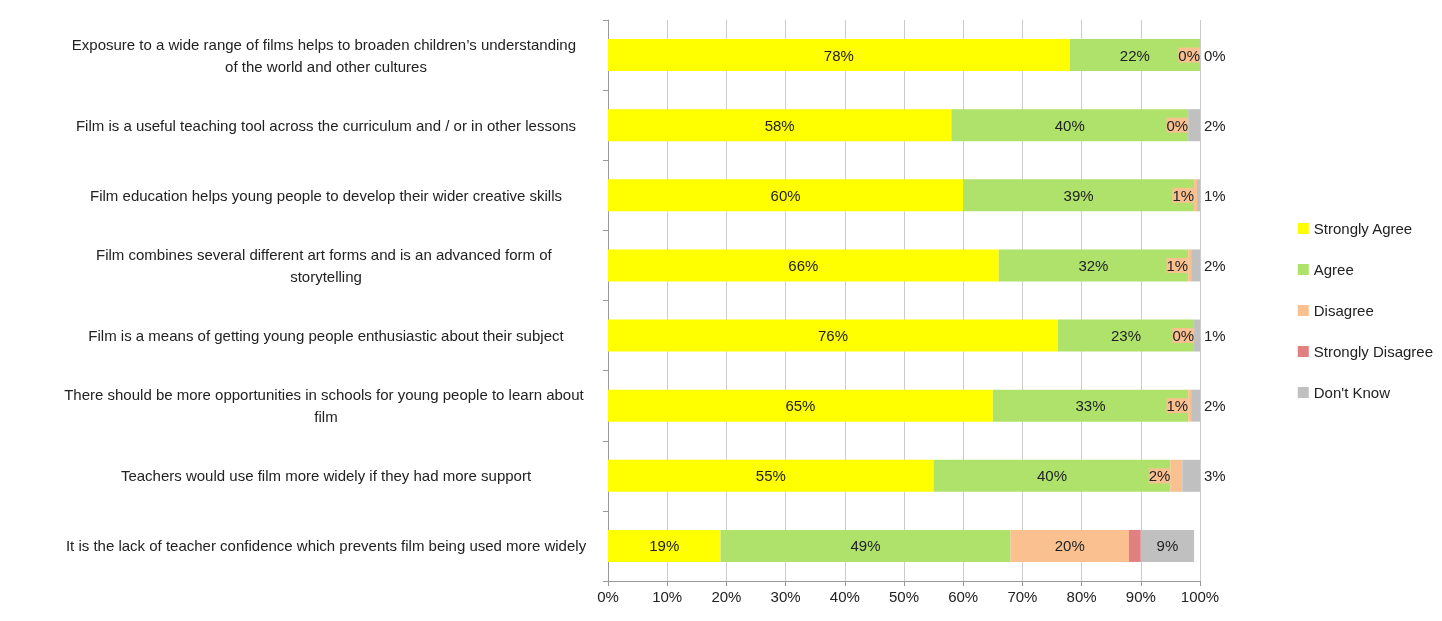 The width and height of the screenshot is (1442, 621). I want to click on y-tick-label: Teachers would use film more widely if they had more support, so click(326, 476).